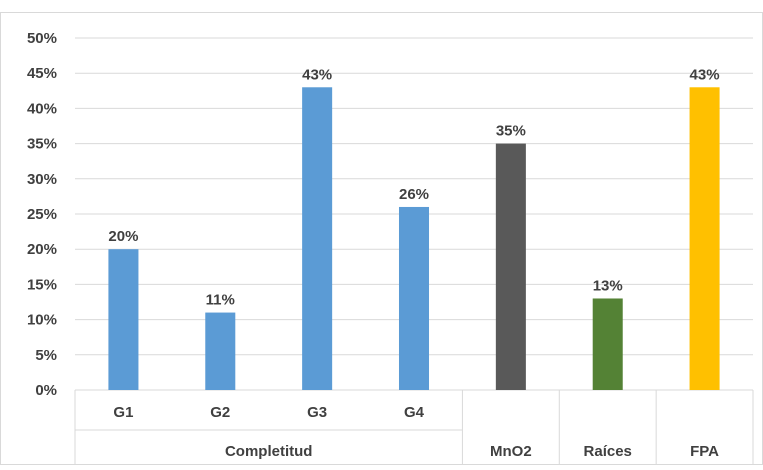  Describe the element at coordinates (269, 451) in the screenshot. I see `group-label: Completitud` at that location.